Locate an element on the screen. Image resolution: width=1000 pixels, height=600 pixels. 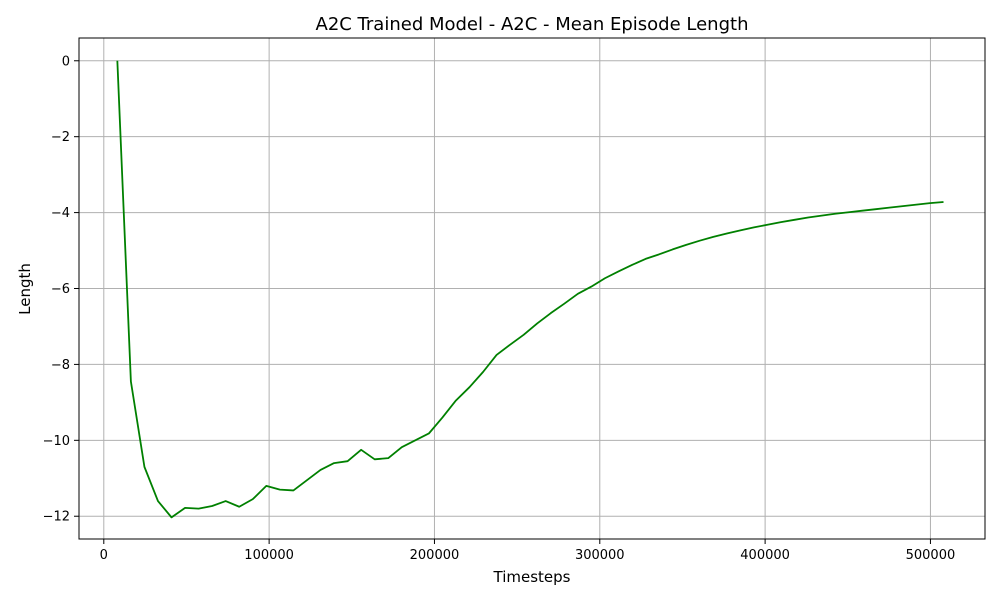
x-tick-label: 200000 is located at coordinates (435, 555).